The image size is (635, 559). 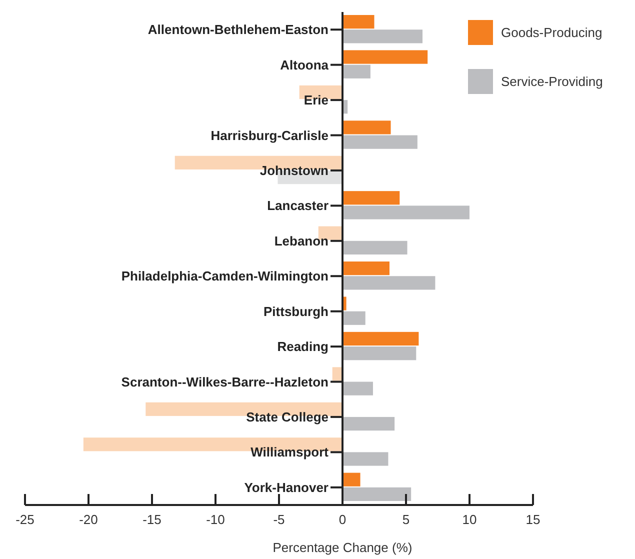 What do you see at coordinates (303, 346) in the screenshot?
I see `y-tick-label: Reading` at bounding box center [303, 346].